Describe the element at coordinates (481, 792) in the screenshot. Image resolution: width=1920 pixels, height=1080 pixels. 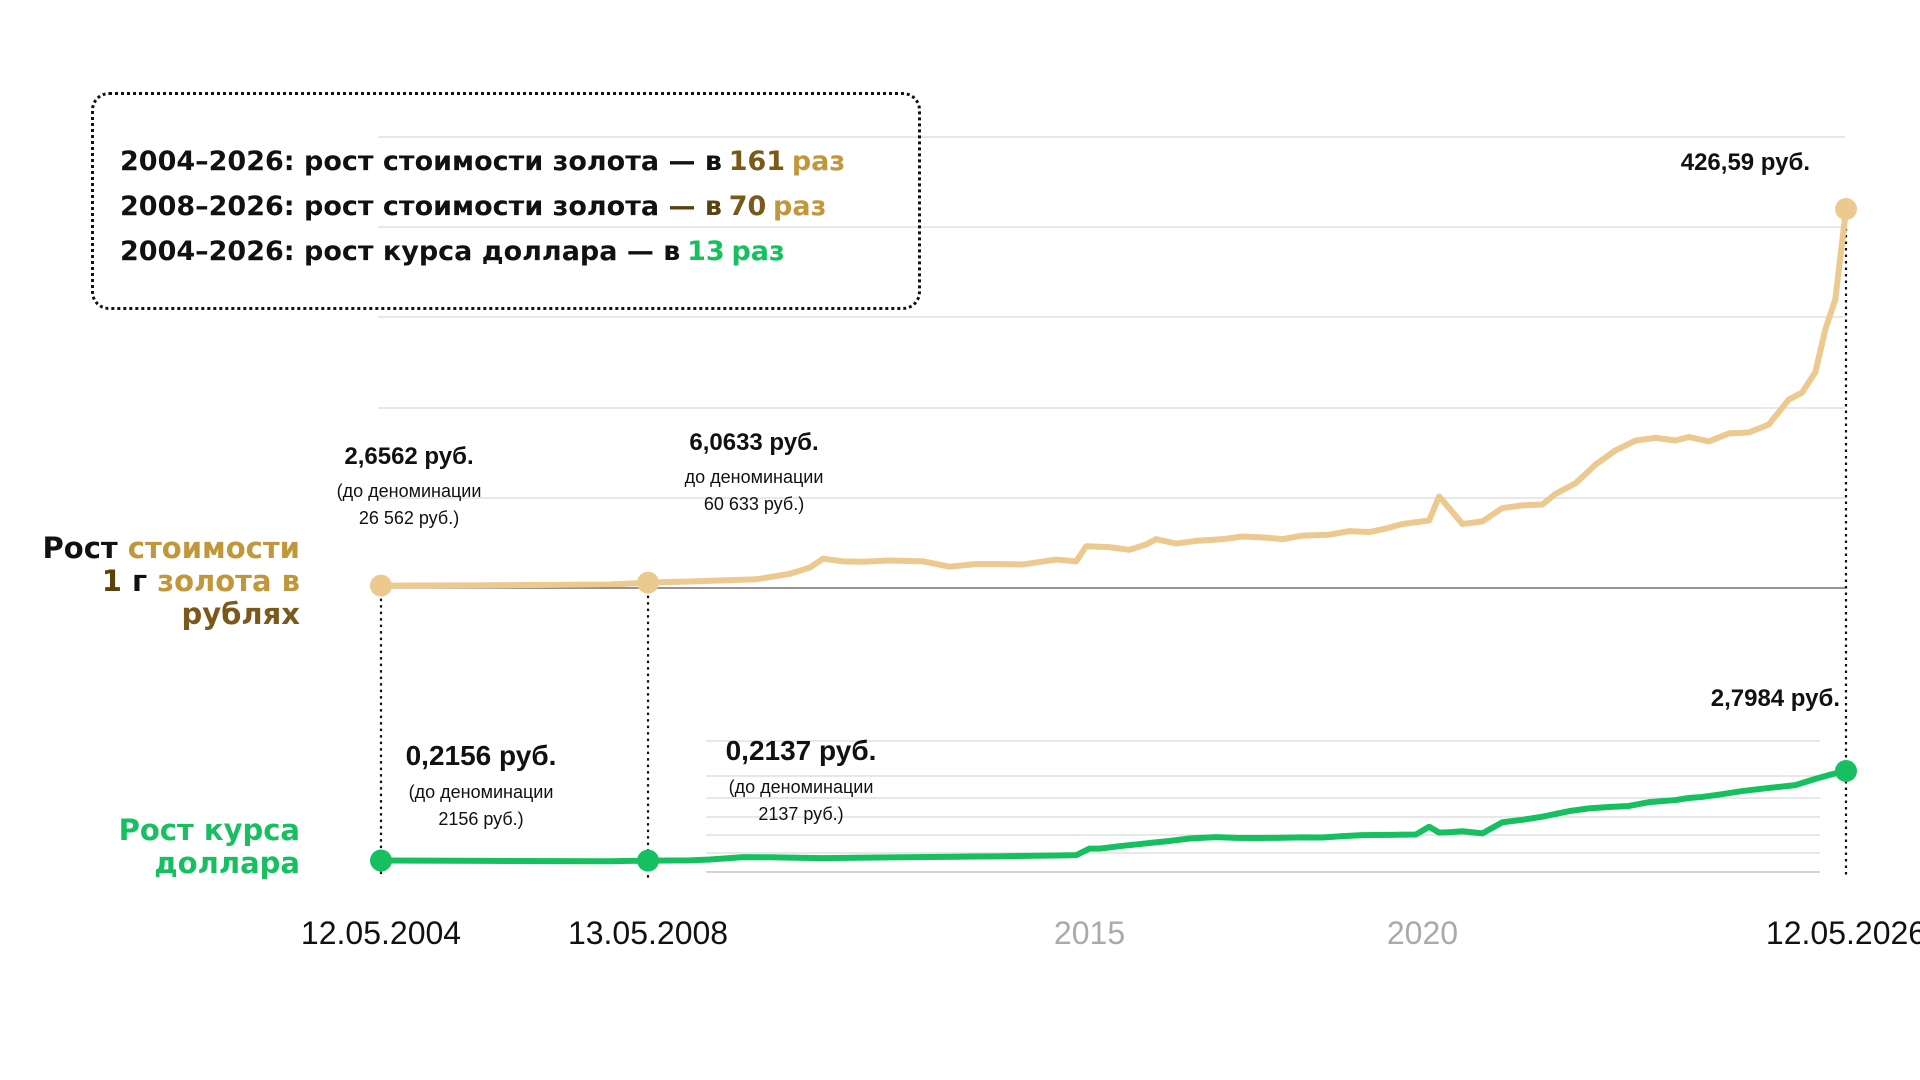
I see `usd-2004-note: (до деноминации` at that location.